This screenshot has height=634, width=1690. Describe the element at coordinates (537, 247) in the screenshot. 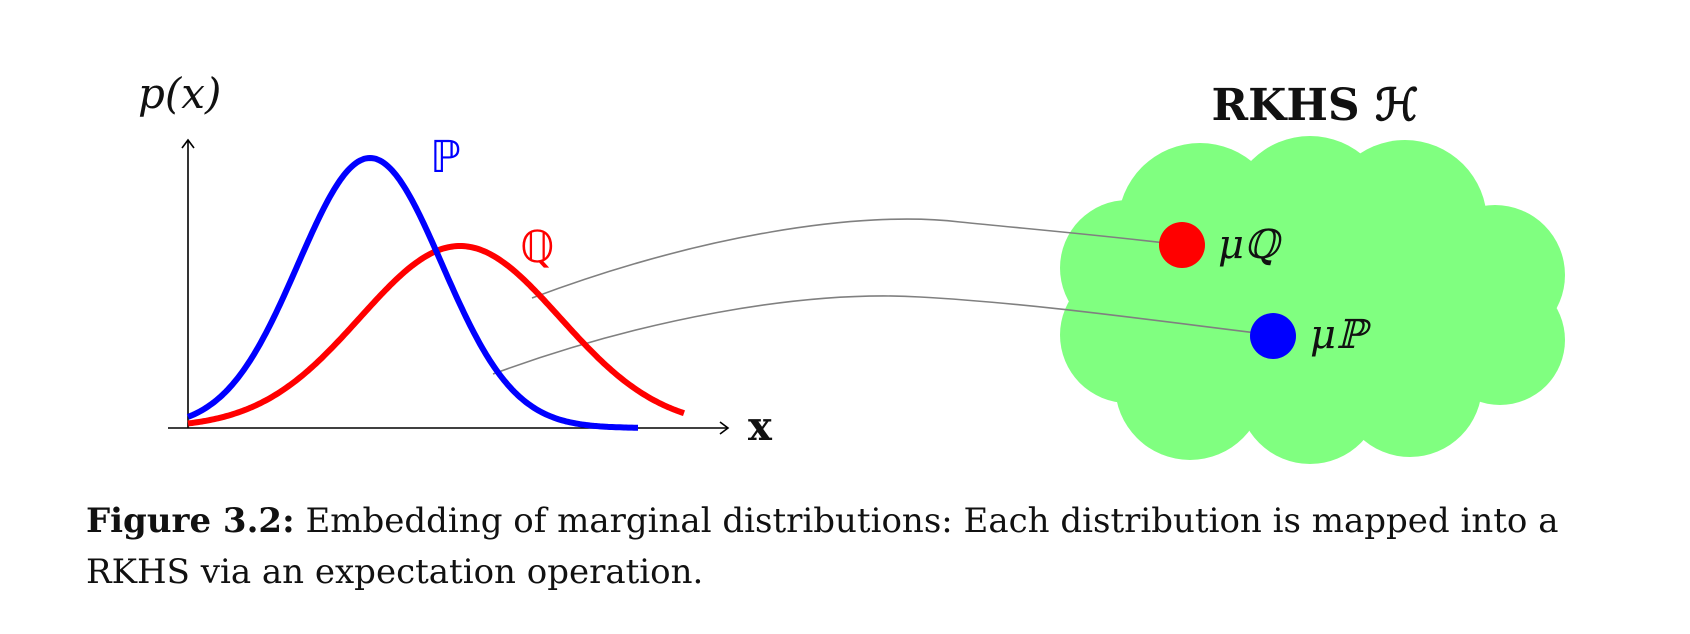

I see `q-curve-label: ℚ` at that location.